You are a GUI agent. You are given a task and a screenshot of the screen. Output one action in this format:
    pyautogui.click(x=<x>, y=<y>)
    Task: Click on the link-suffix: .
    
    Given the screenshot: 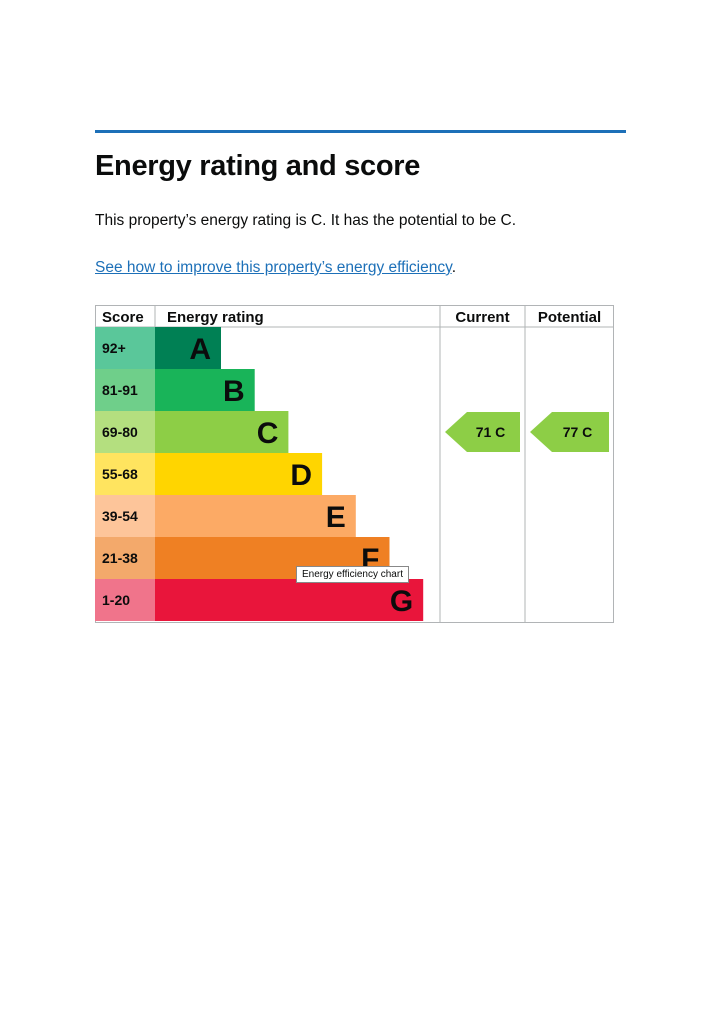 What is the action you would take?
    pyautogui.click(x=453, y=267)
    